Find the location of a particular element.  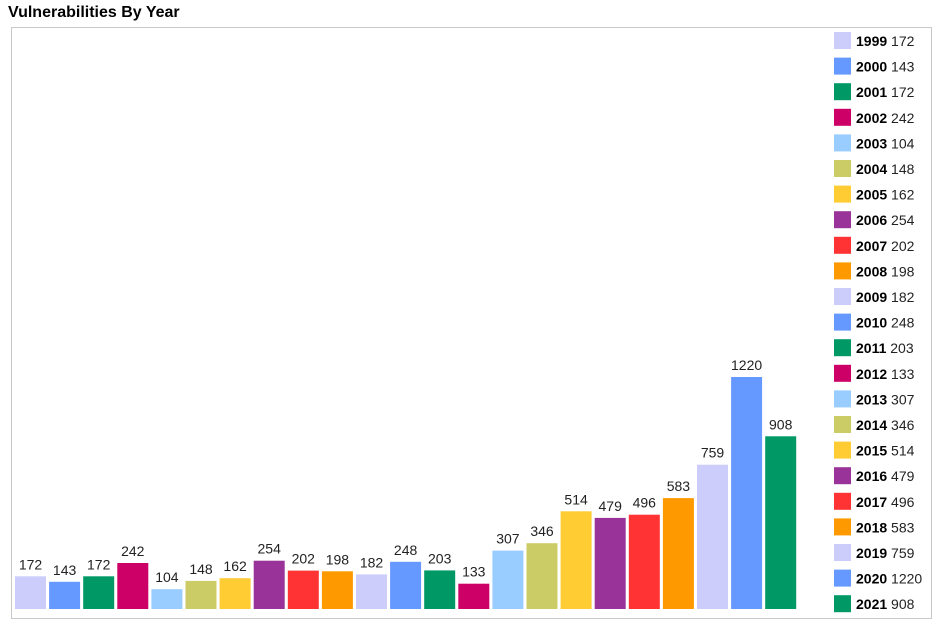

legend-entry-1999: 1999 172 is located at coordinates (885, 41).